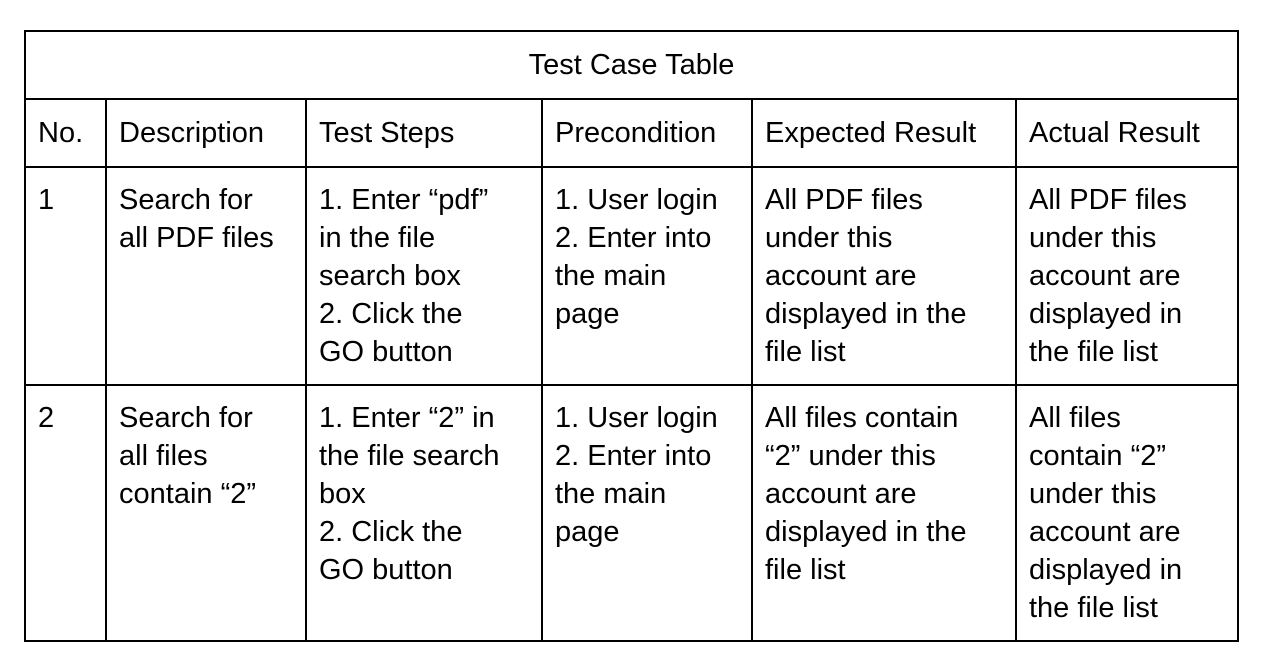 This screenshot has height=670, width=1266. I want to click on table-title-row: Test Case Table, so click(631, 65).